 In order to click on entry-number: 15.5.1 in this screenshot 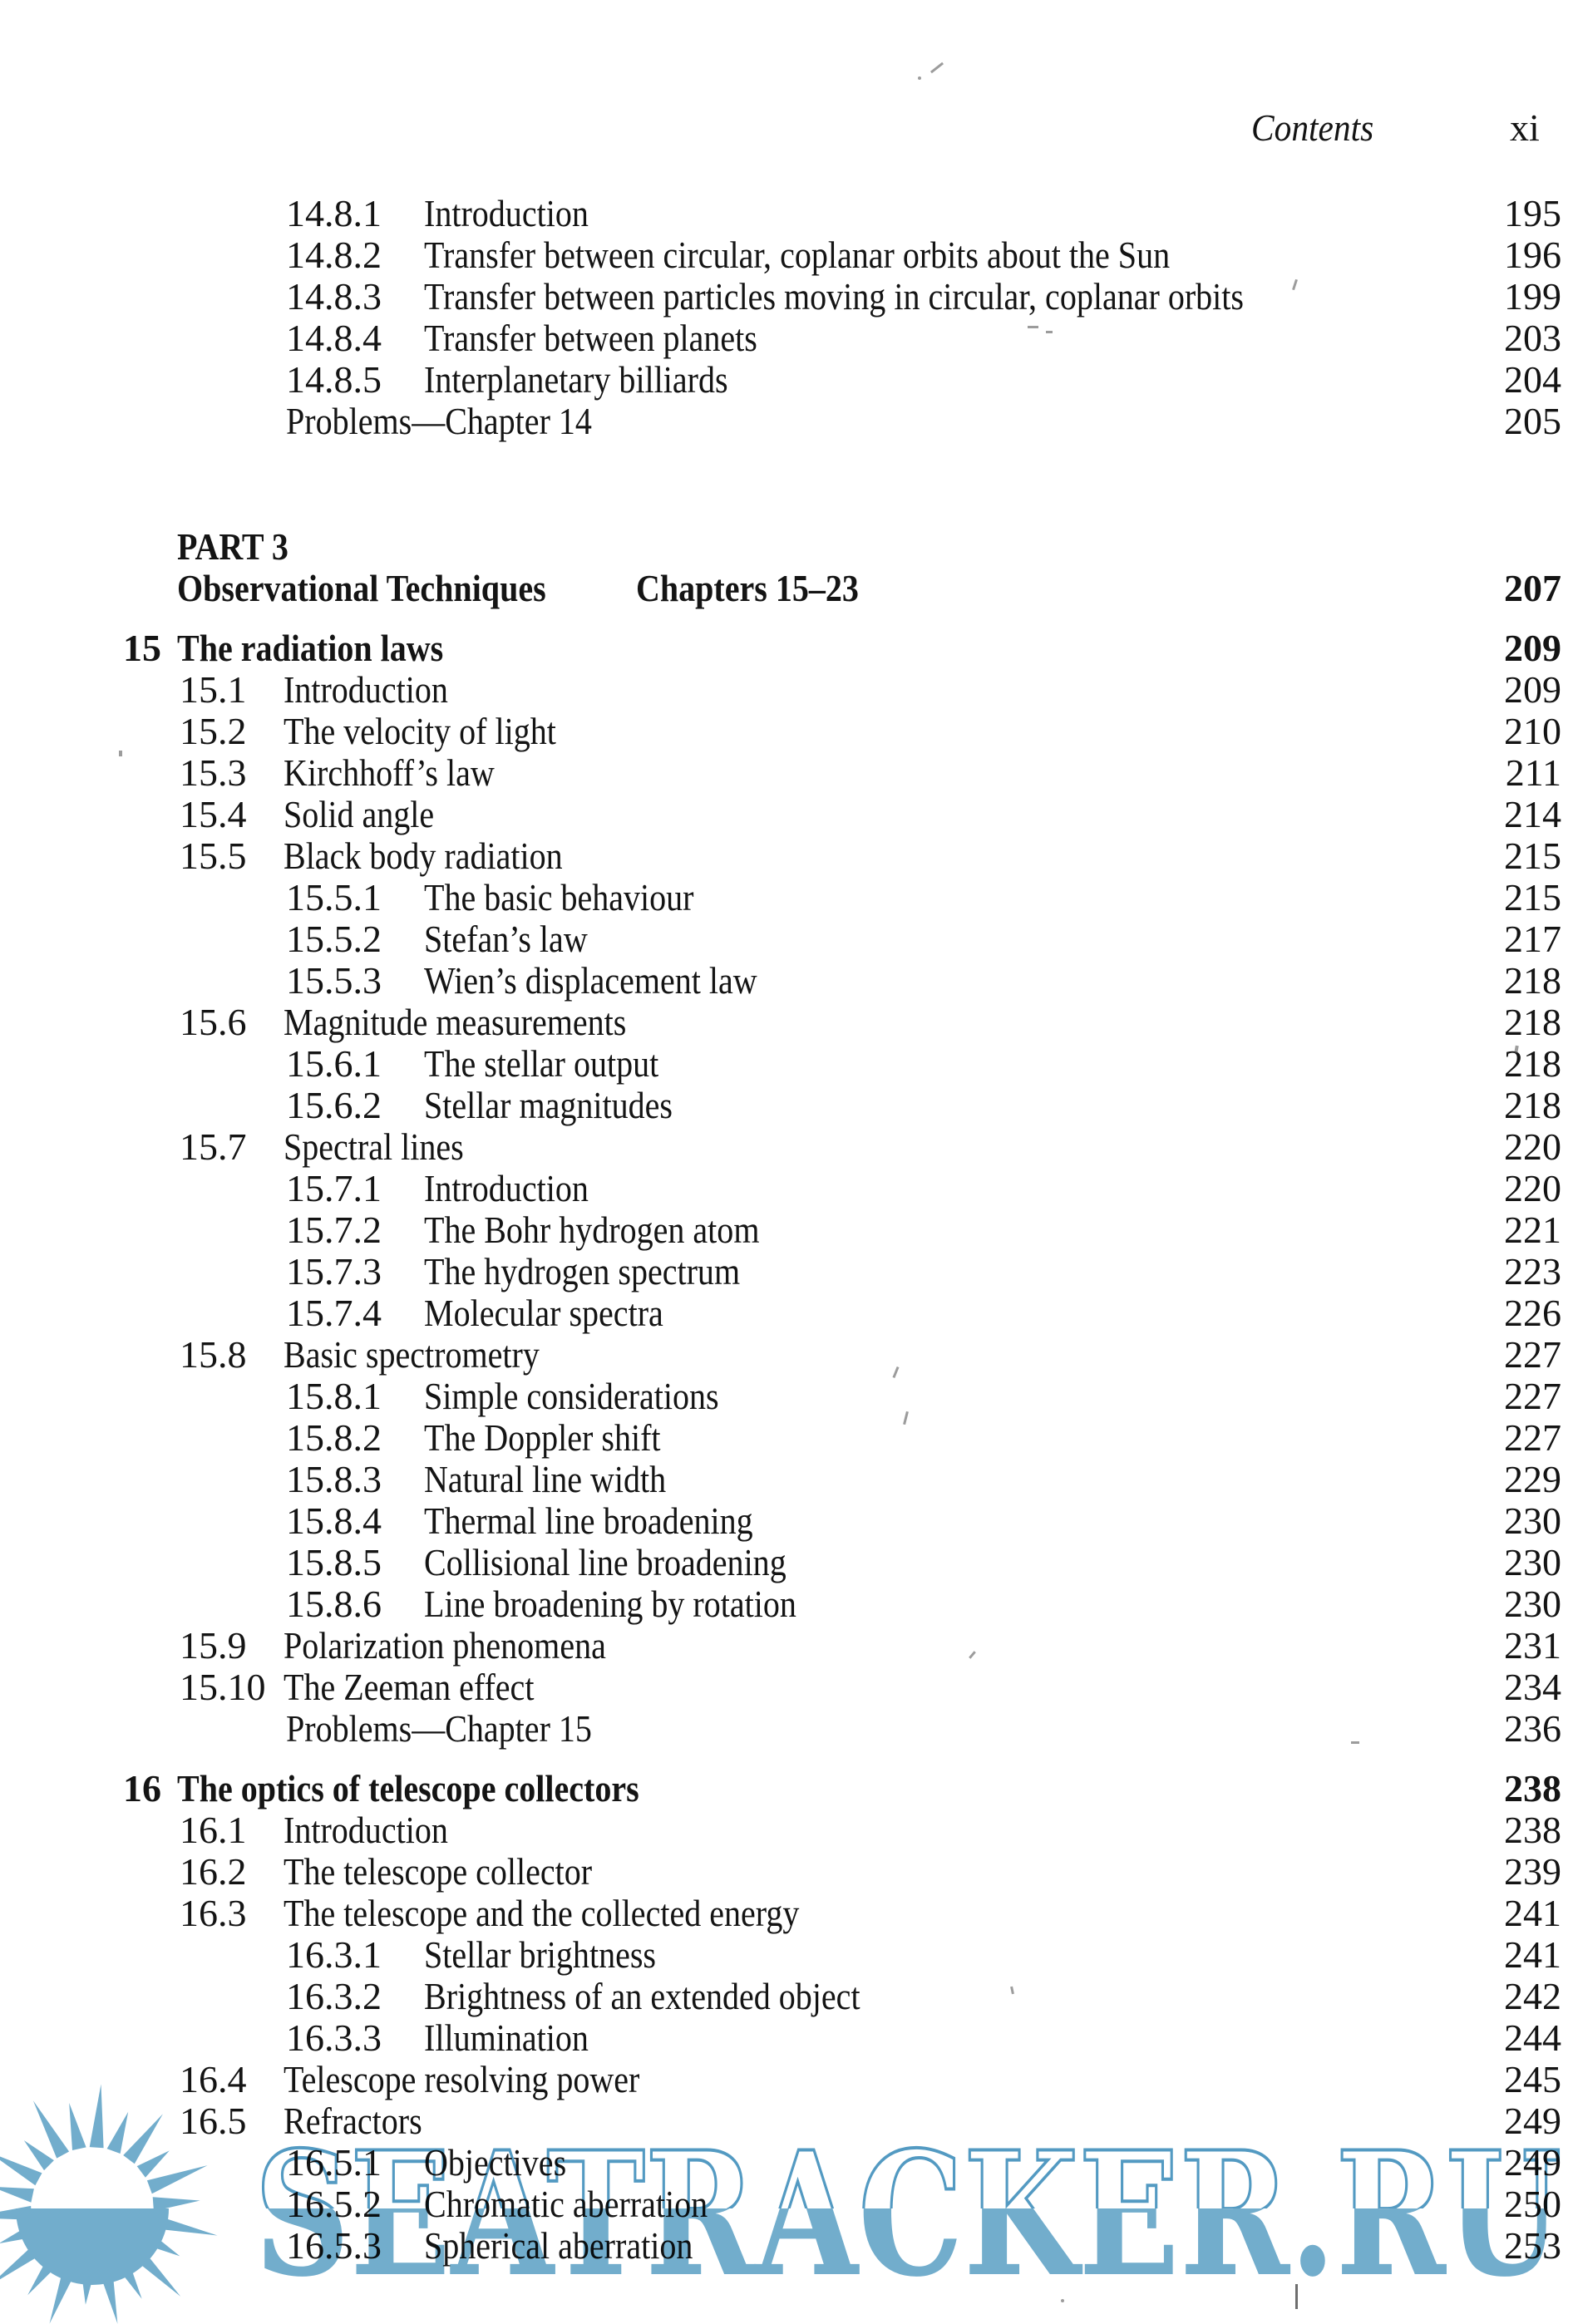, I will do `click(334, 897)`.